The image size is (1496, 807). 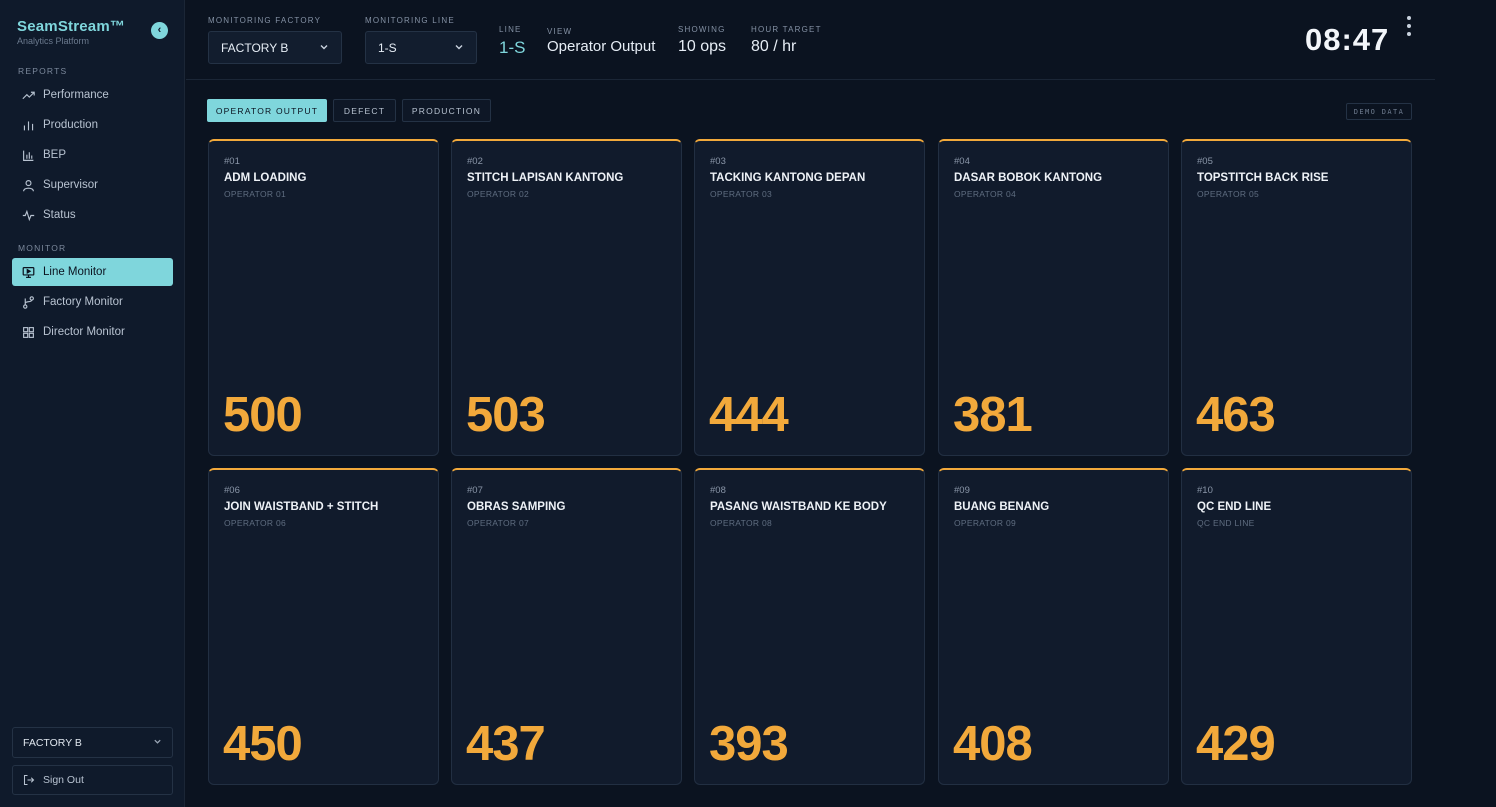 What do you see at coordinates (301, 507) in the screenshot?
I see `operation-title: JOIN WAISTBAND + STITCH` at bounding box center [301, 507].